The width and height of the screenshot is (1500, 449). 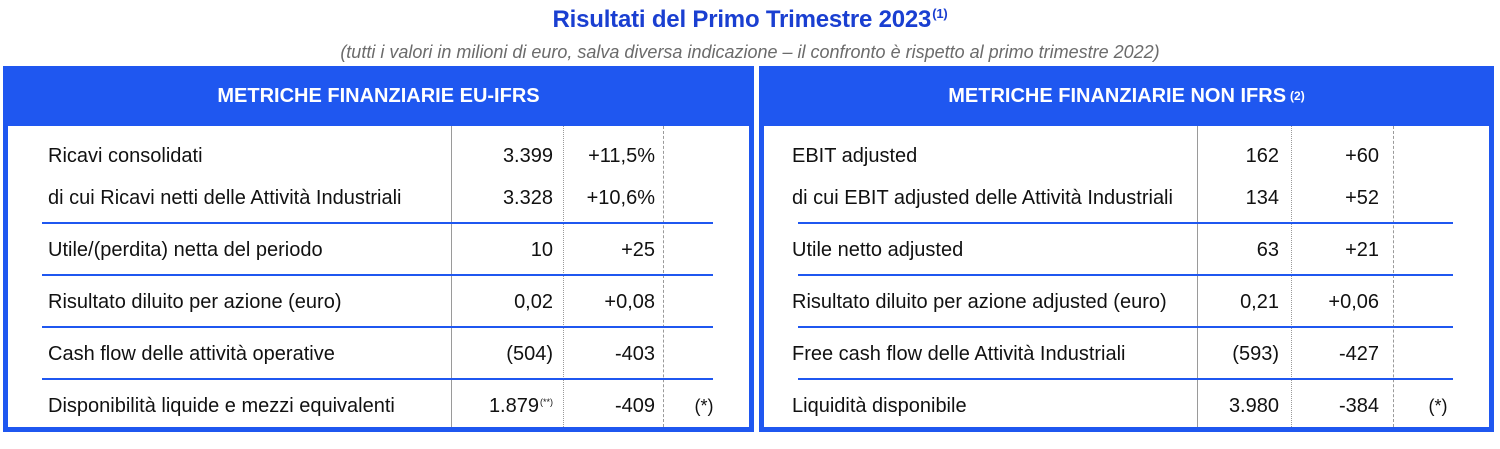 I want to click on metric-change: +0,06, so click(x=1353, y=301).